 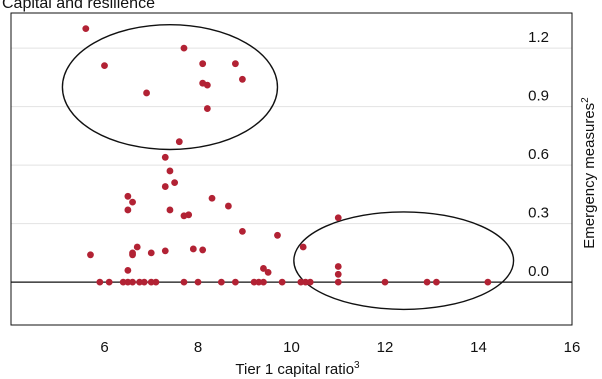 I want to click on x-tick-label: 16, so click(x=572, y=347).